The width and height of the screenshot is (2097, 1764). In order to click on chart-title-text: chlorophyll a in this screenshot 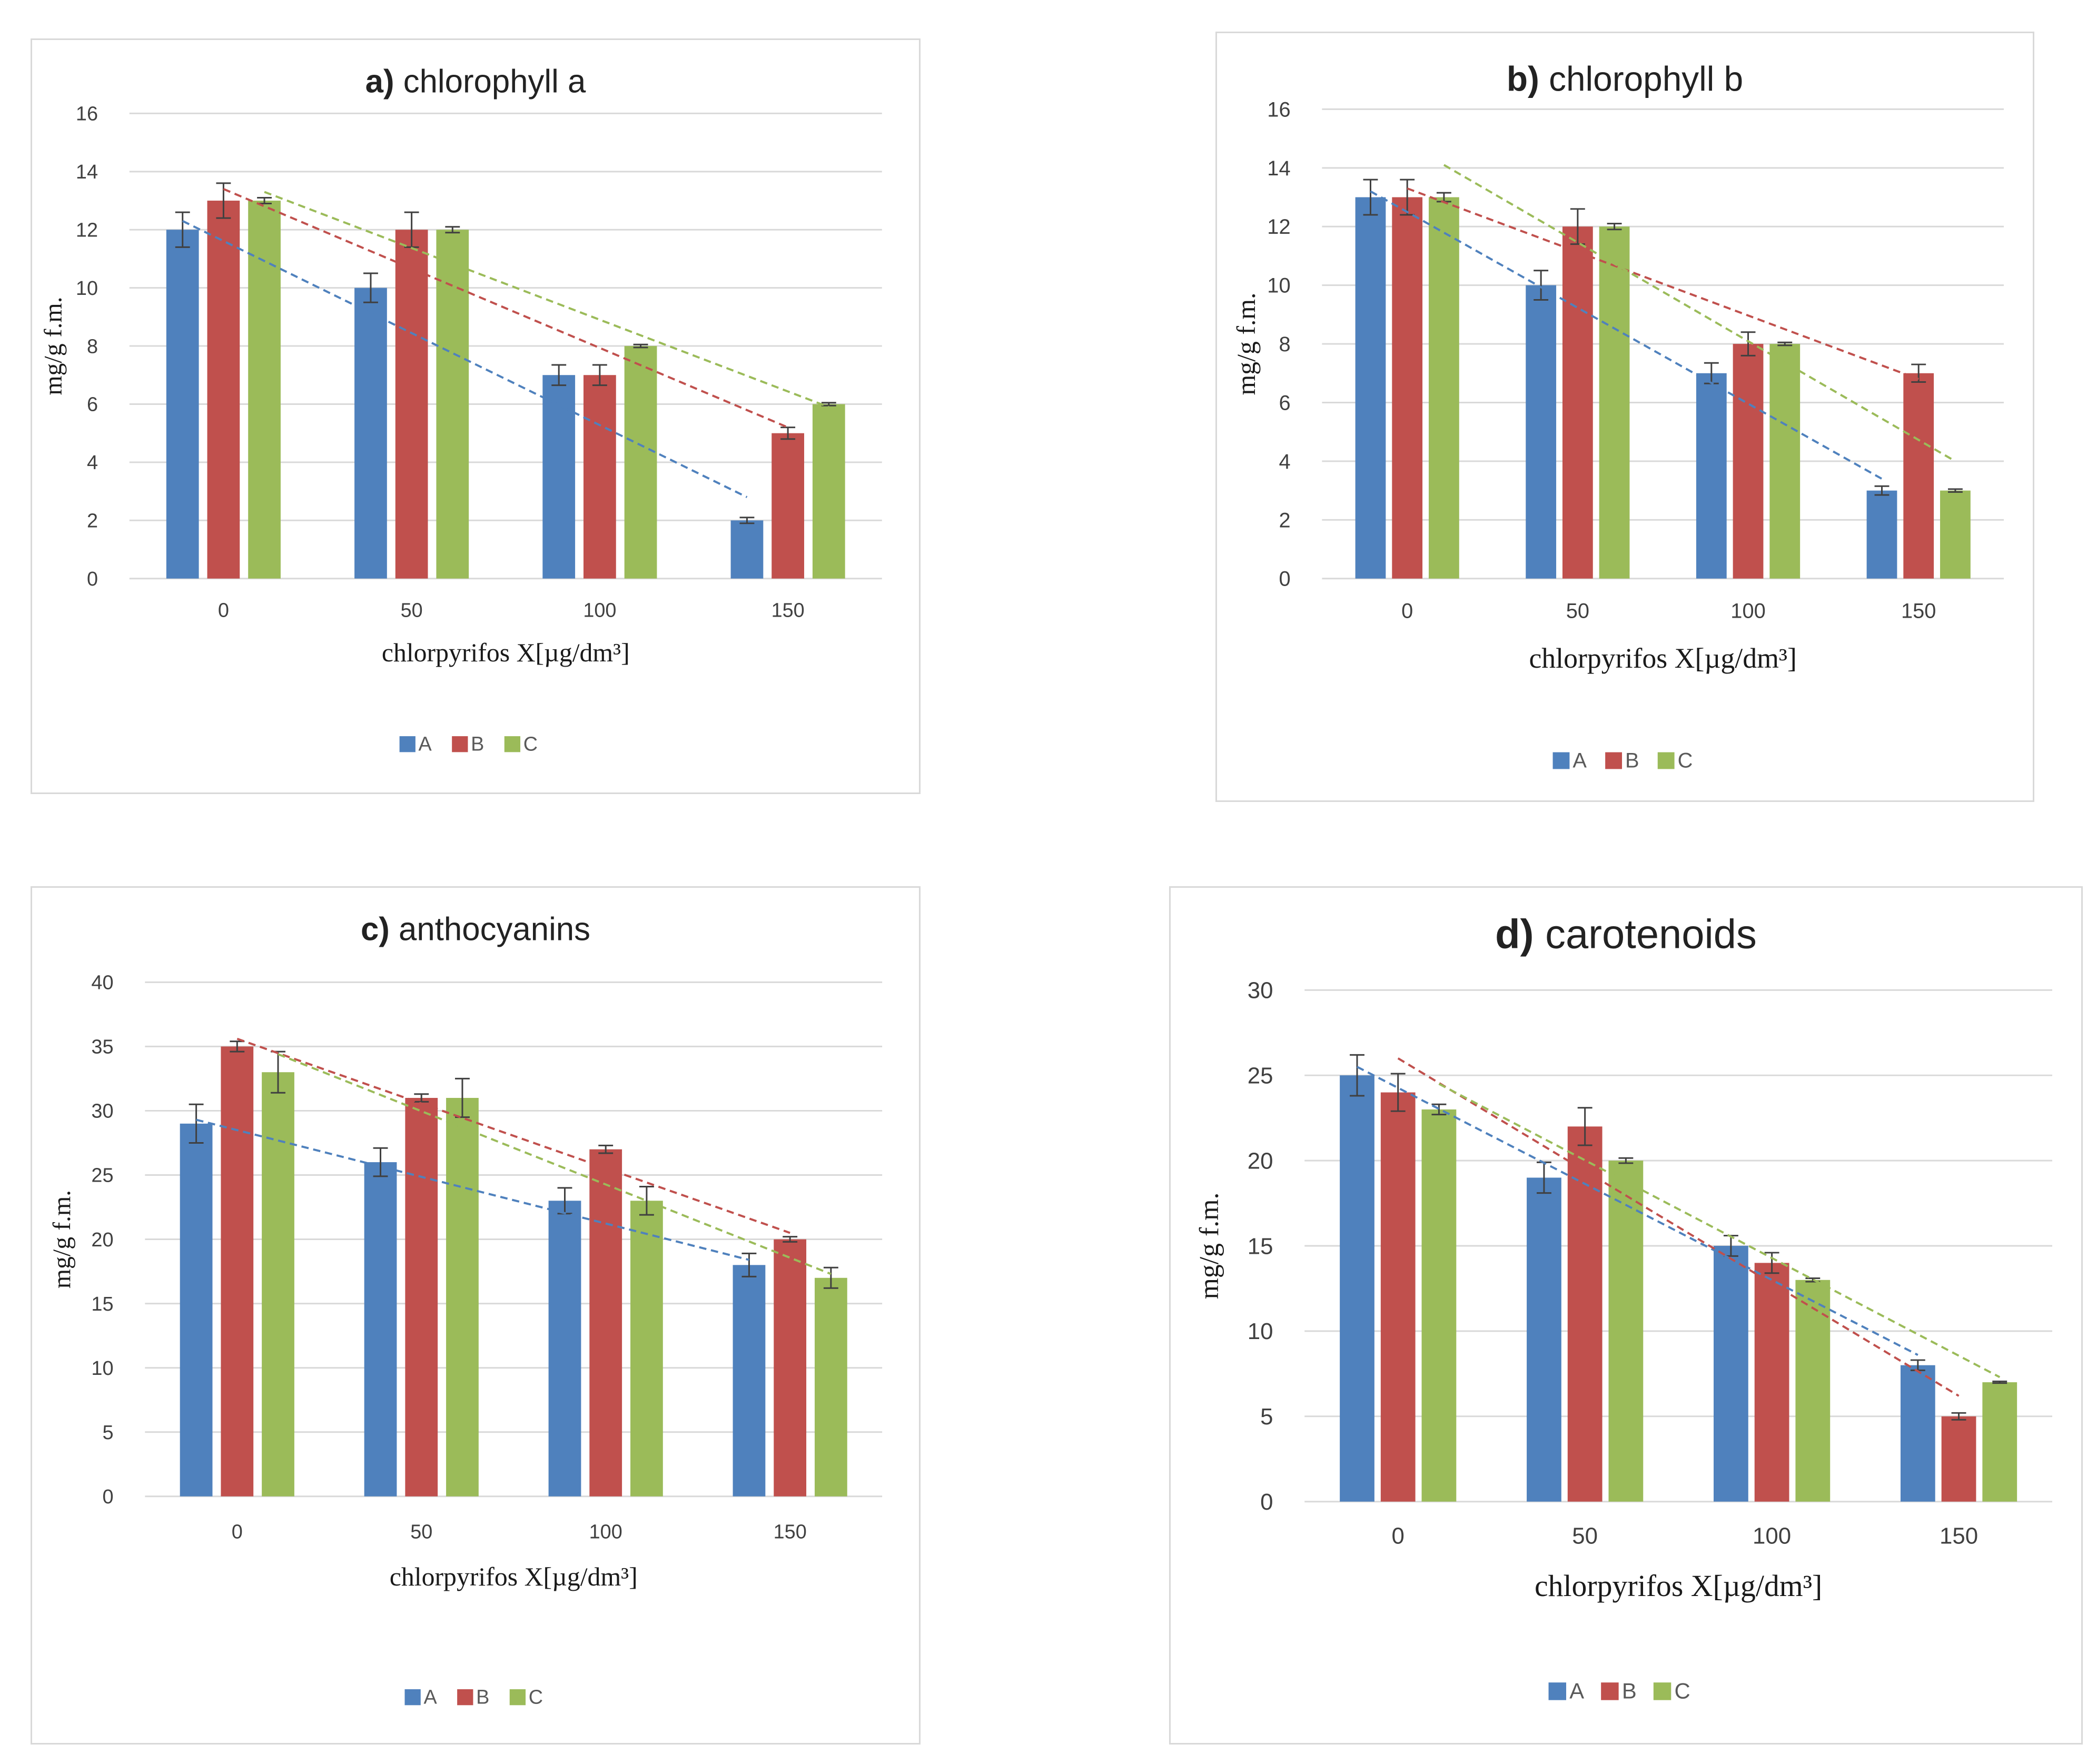, I will do `click(490, 82)`.